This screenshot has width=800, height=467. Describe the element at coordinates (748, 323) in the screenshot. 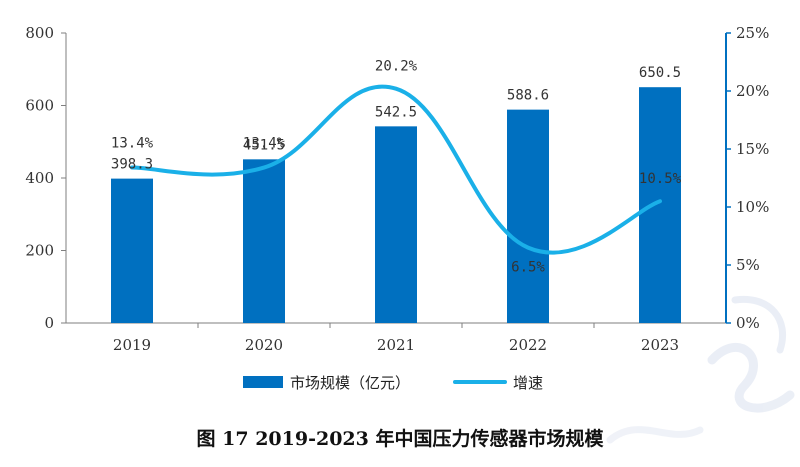

I see `right-axis-tick-label: 0%` at that location.